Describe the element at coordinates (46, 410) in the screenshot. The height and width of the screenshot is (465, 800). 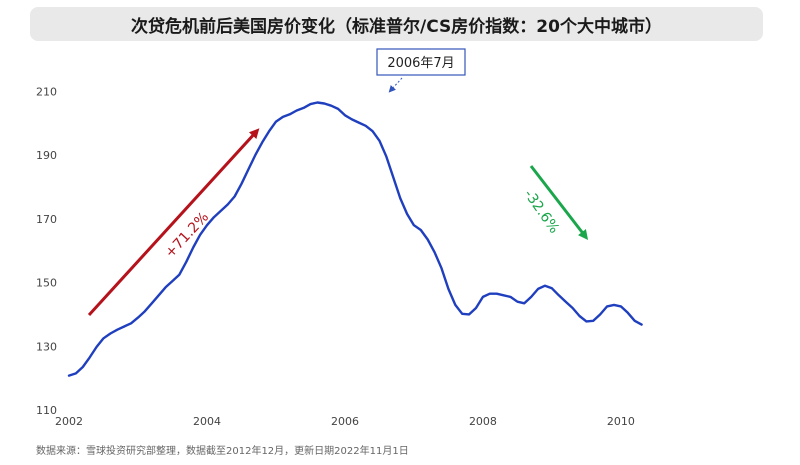
I see `y-tick-label: 110` at that location.